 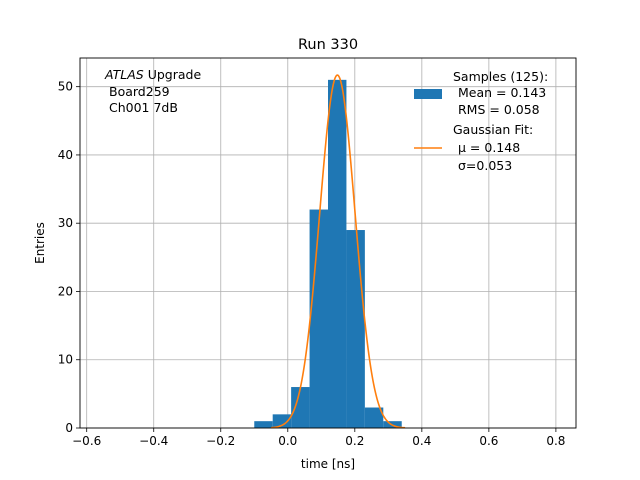 I want to click on x-tick-label: 0.0, so click(x=287, y=441).